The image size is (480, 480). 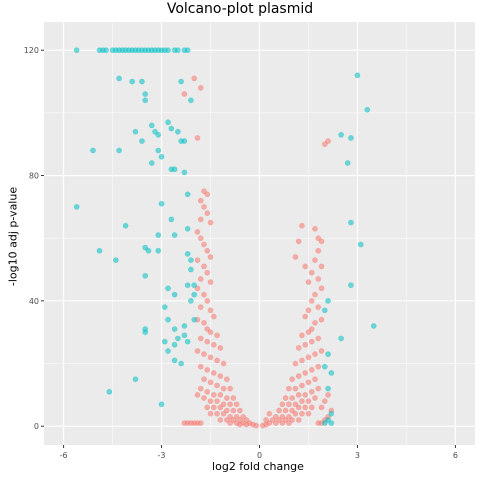 I want to click on x-tick-label: -6, so click(x=64, y=455).